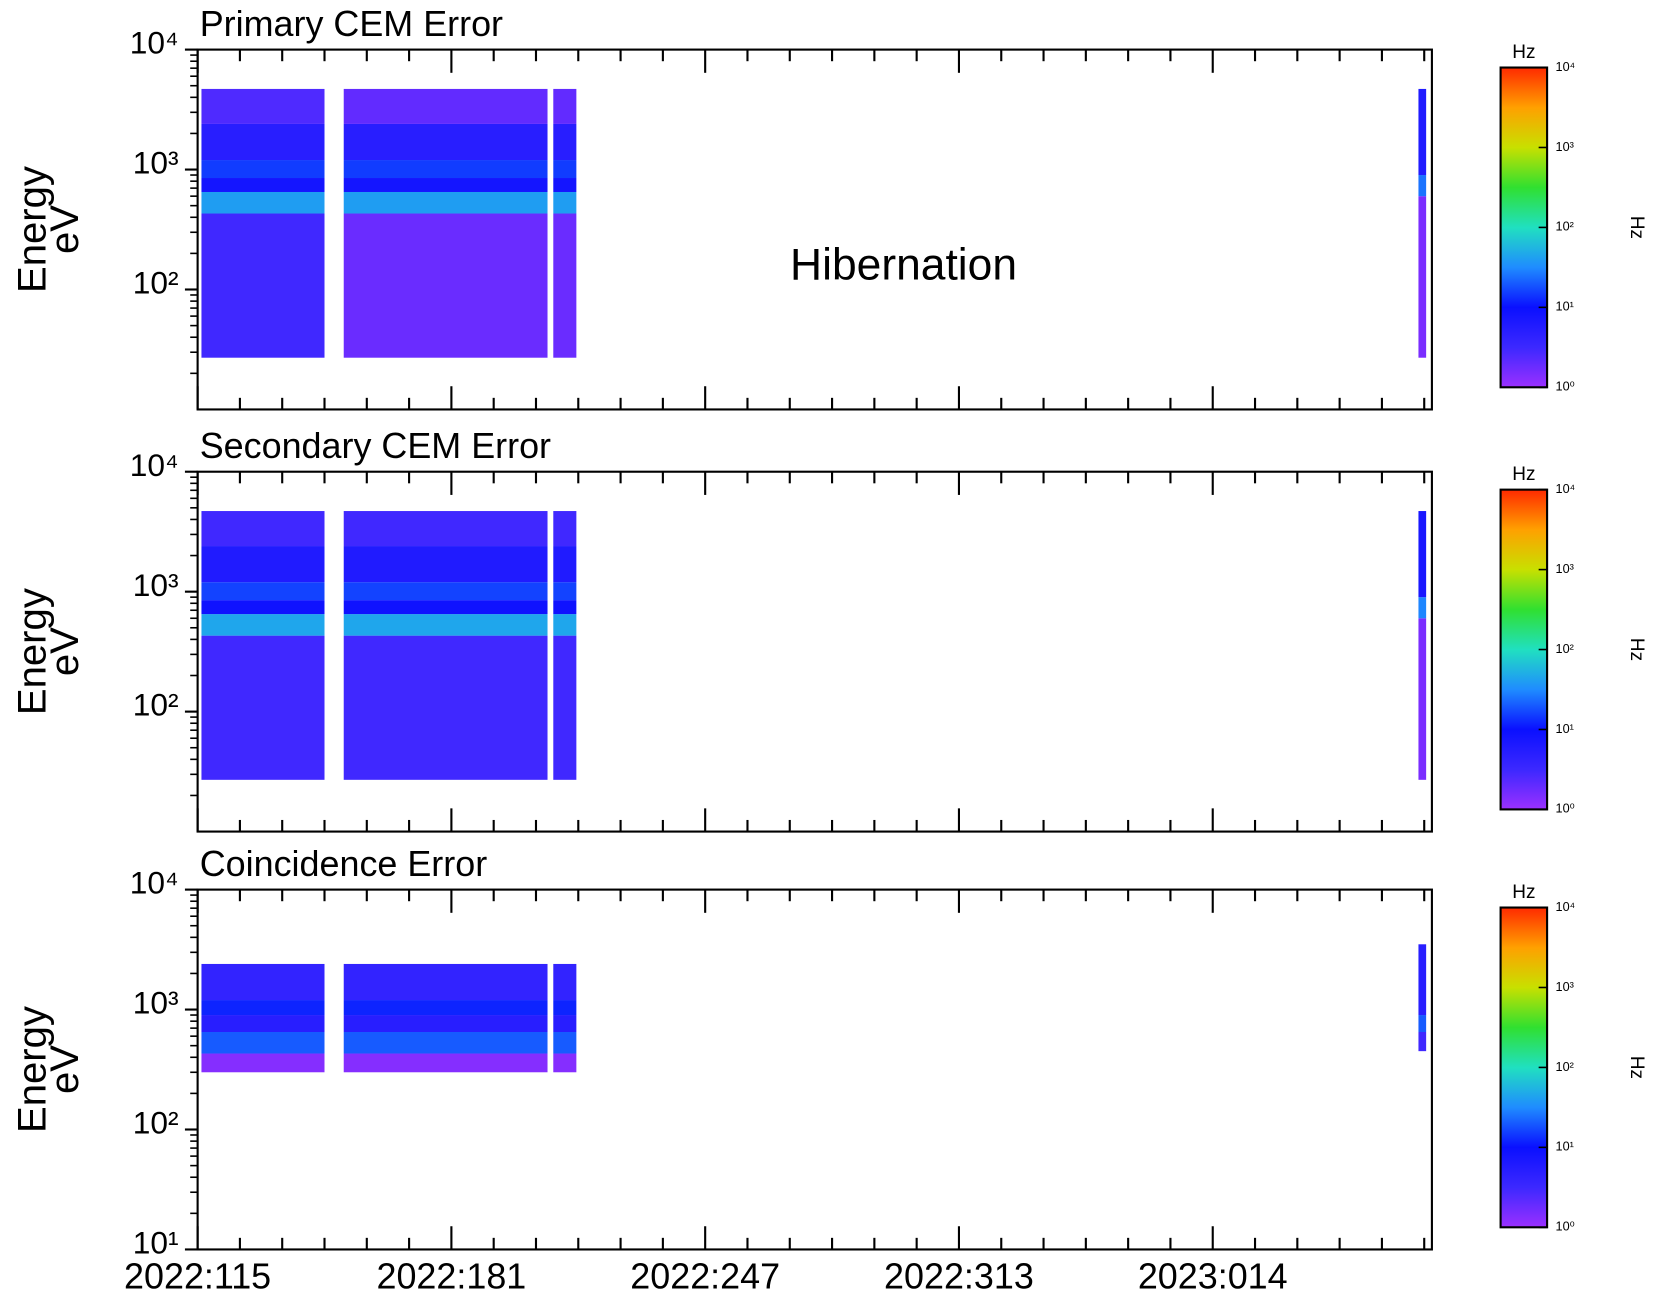 The width and height of the screenshot is (1657, 1298). Describe the element at coordinates (156, 1243) in the screenshot. I see `y-tick-label: 10¹` at that location.